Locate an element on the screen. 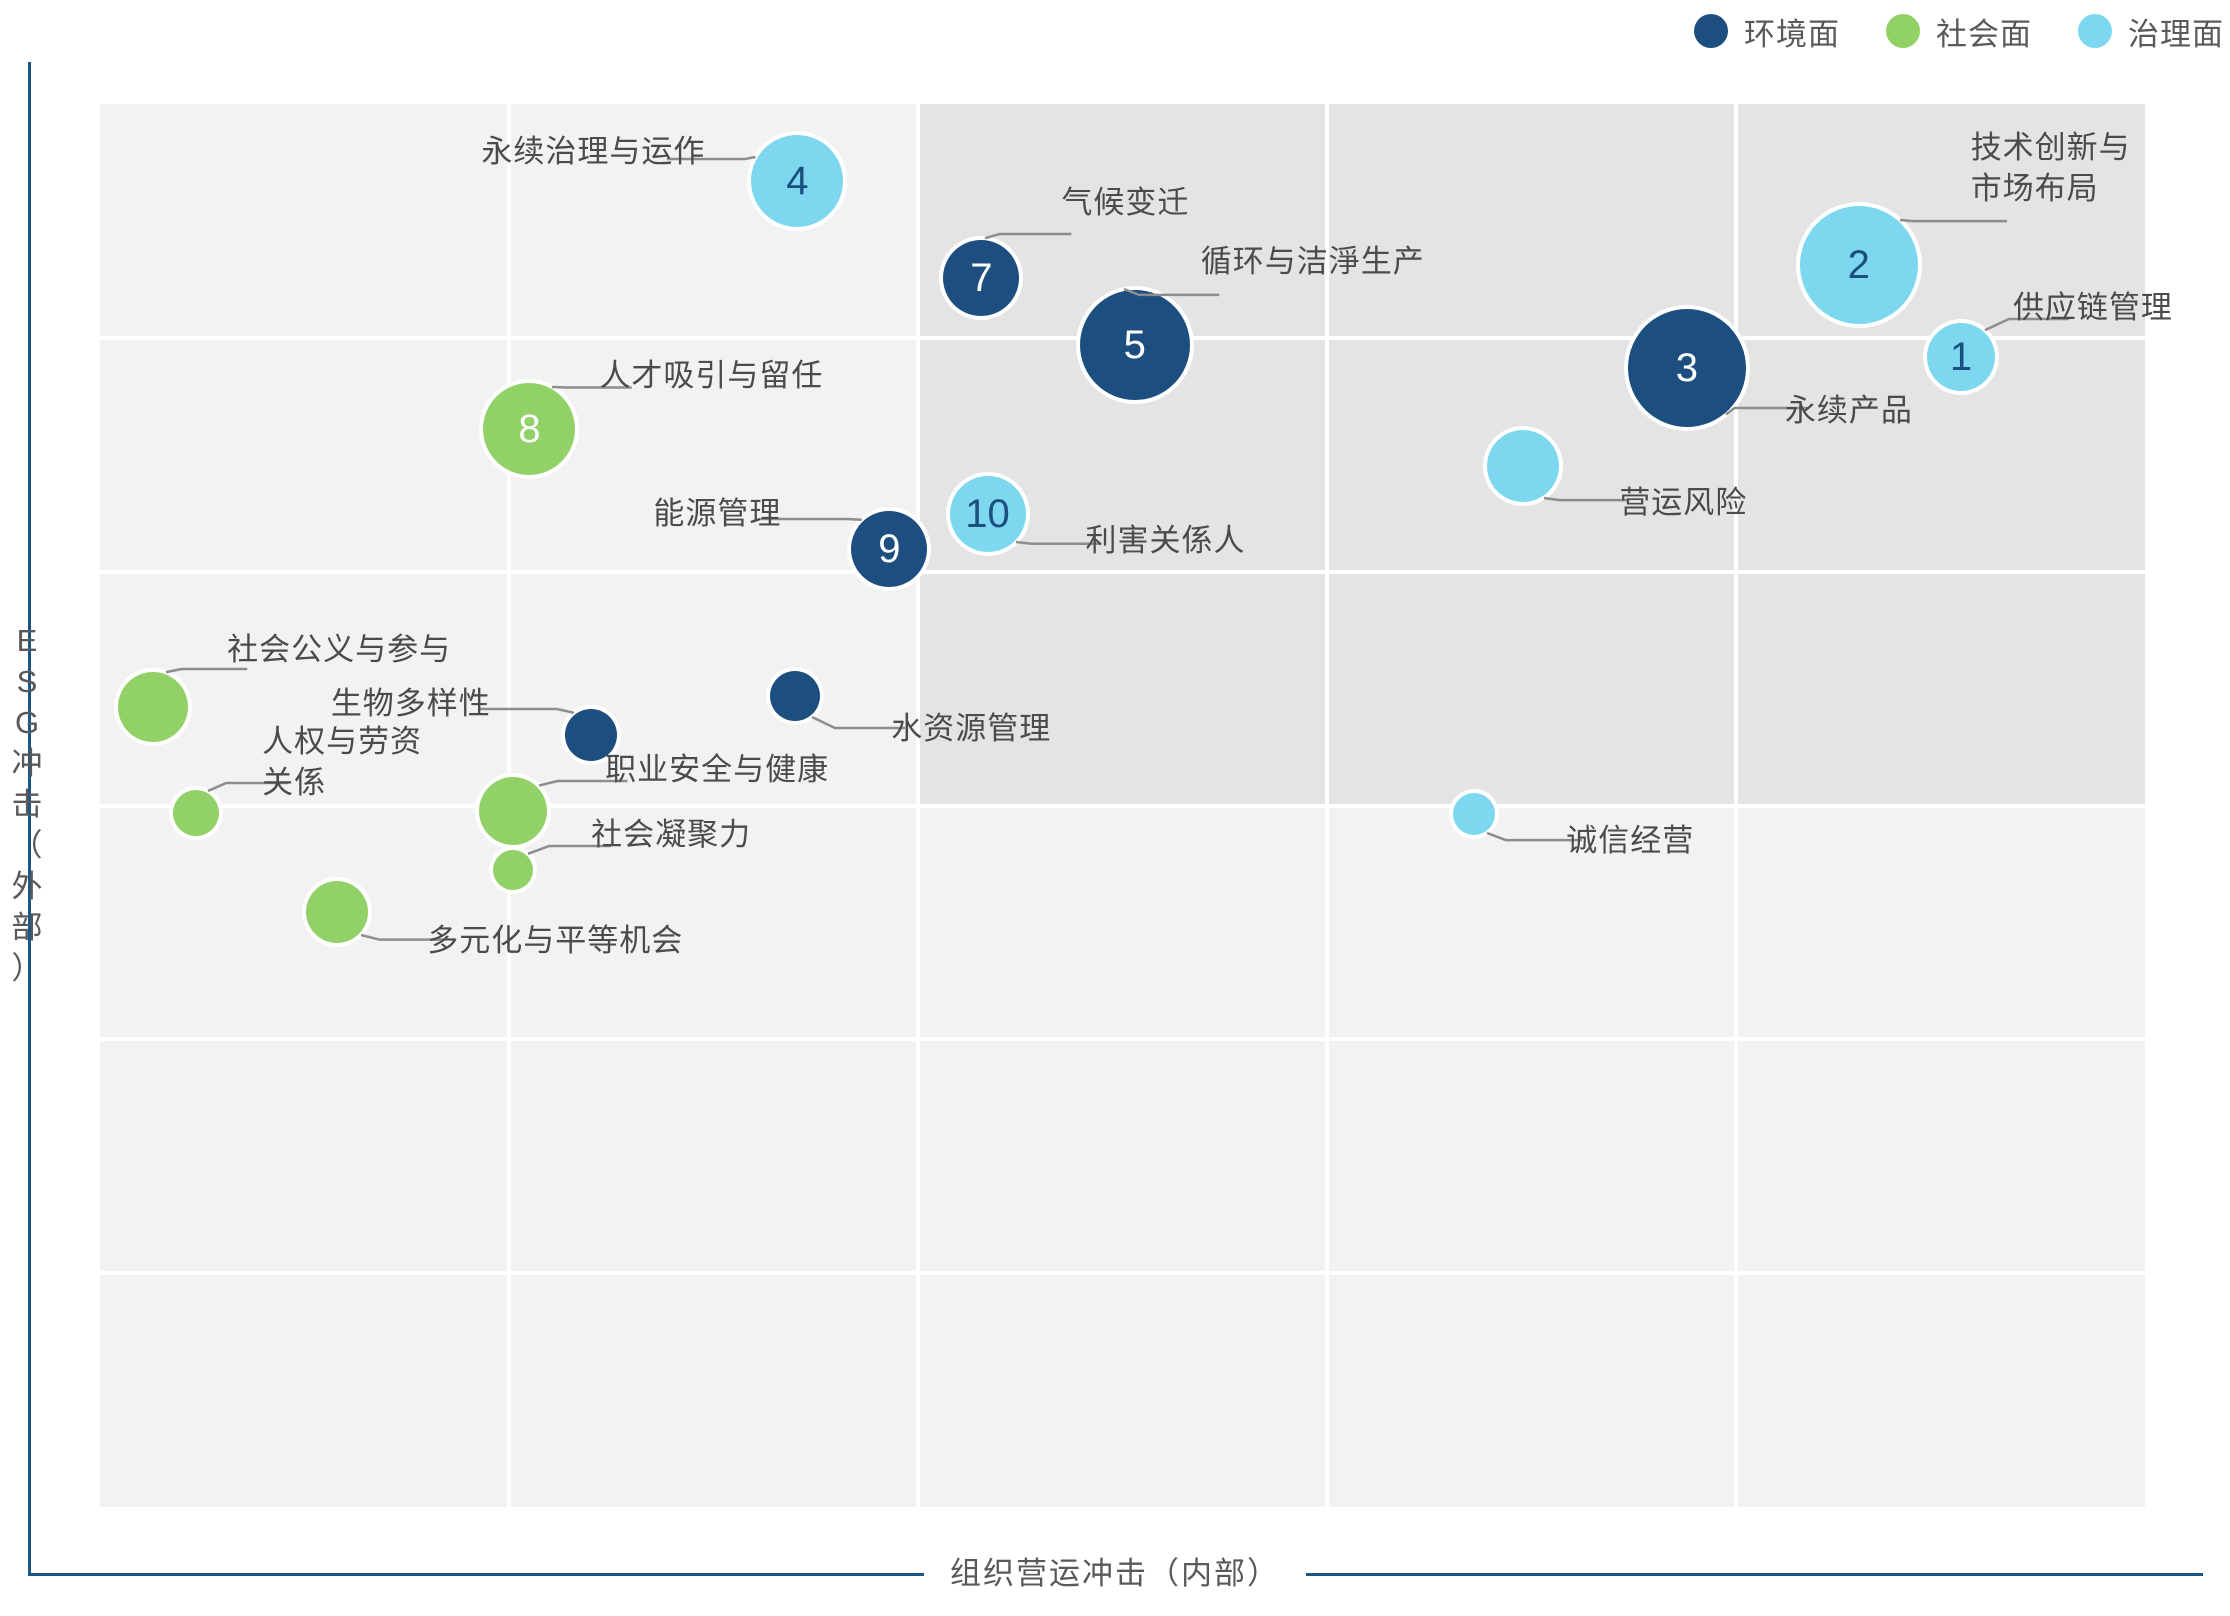 Image resolution: width=2230 pixels, height=1616 pixels. legend-item-governance: 治理面 is located at coordinates (2151, 31).